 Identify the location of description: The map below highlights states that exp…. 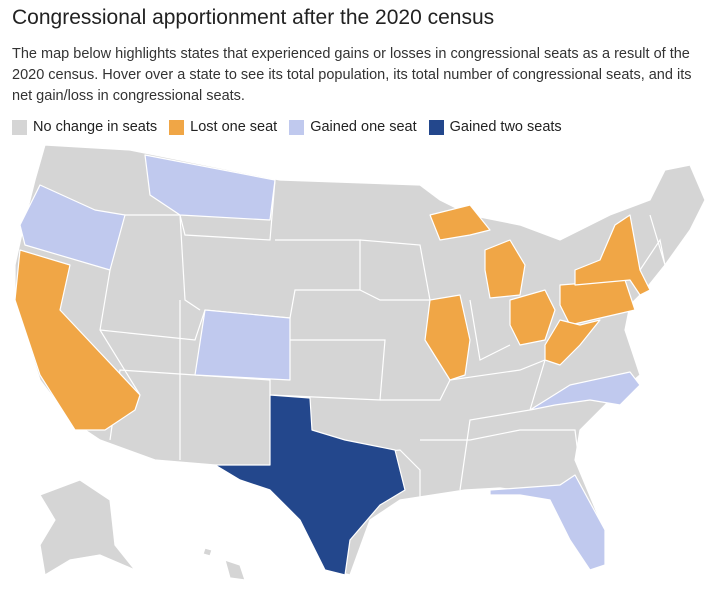
(352, 75).